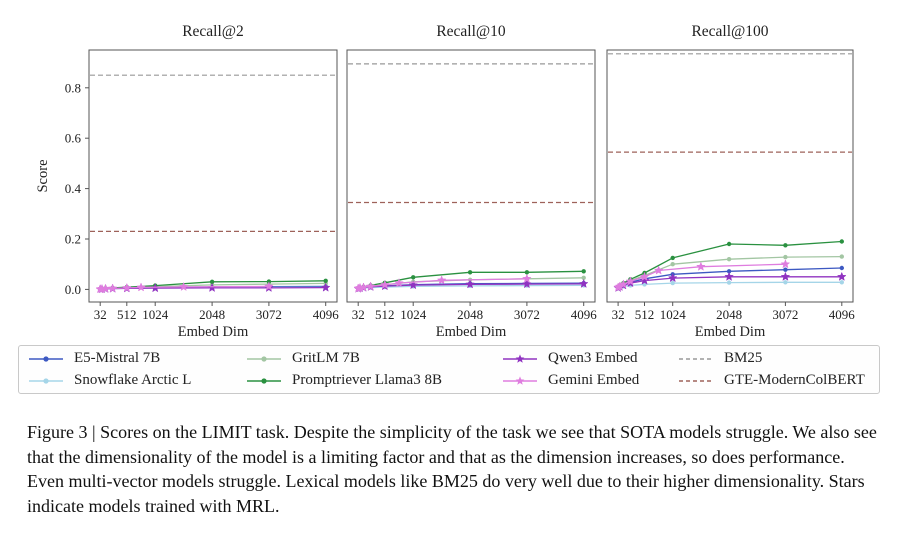  What do you see at coordinates (43, 175) in the screenshot?
I see `y-axis-label: Score` at bounding box center [43, 175].